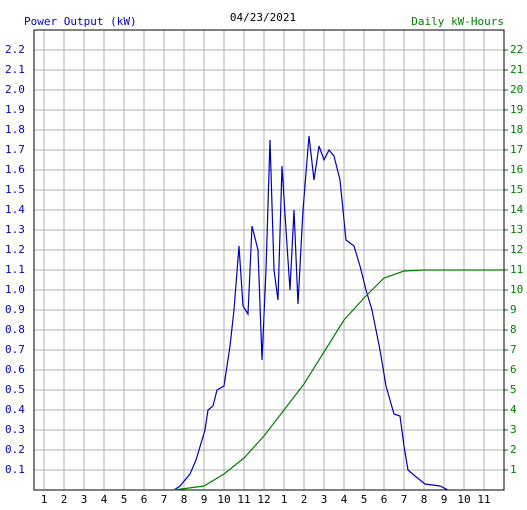 This screenshot has width=527, height=510. Describe the element at coordinates (15, 269) in the screenshot. I see `y-tick-label: 1.1` at that location.